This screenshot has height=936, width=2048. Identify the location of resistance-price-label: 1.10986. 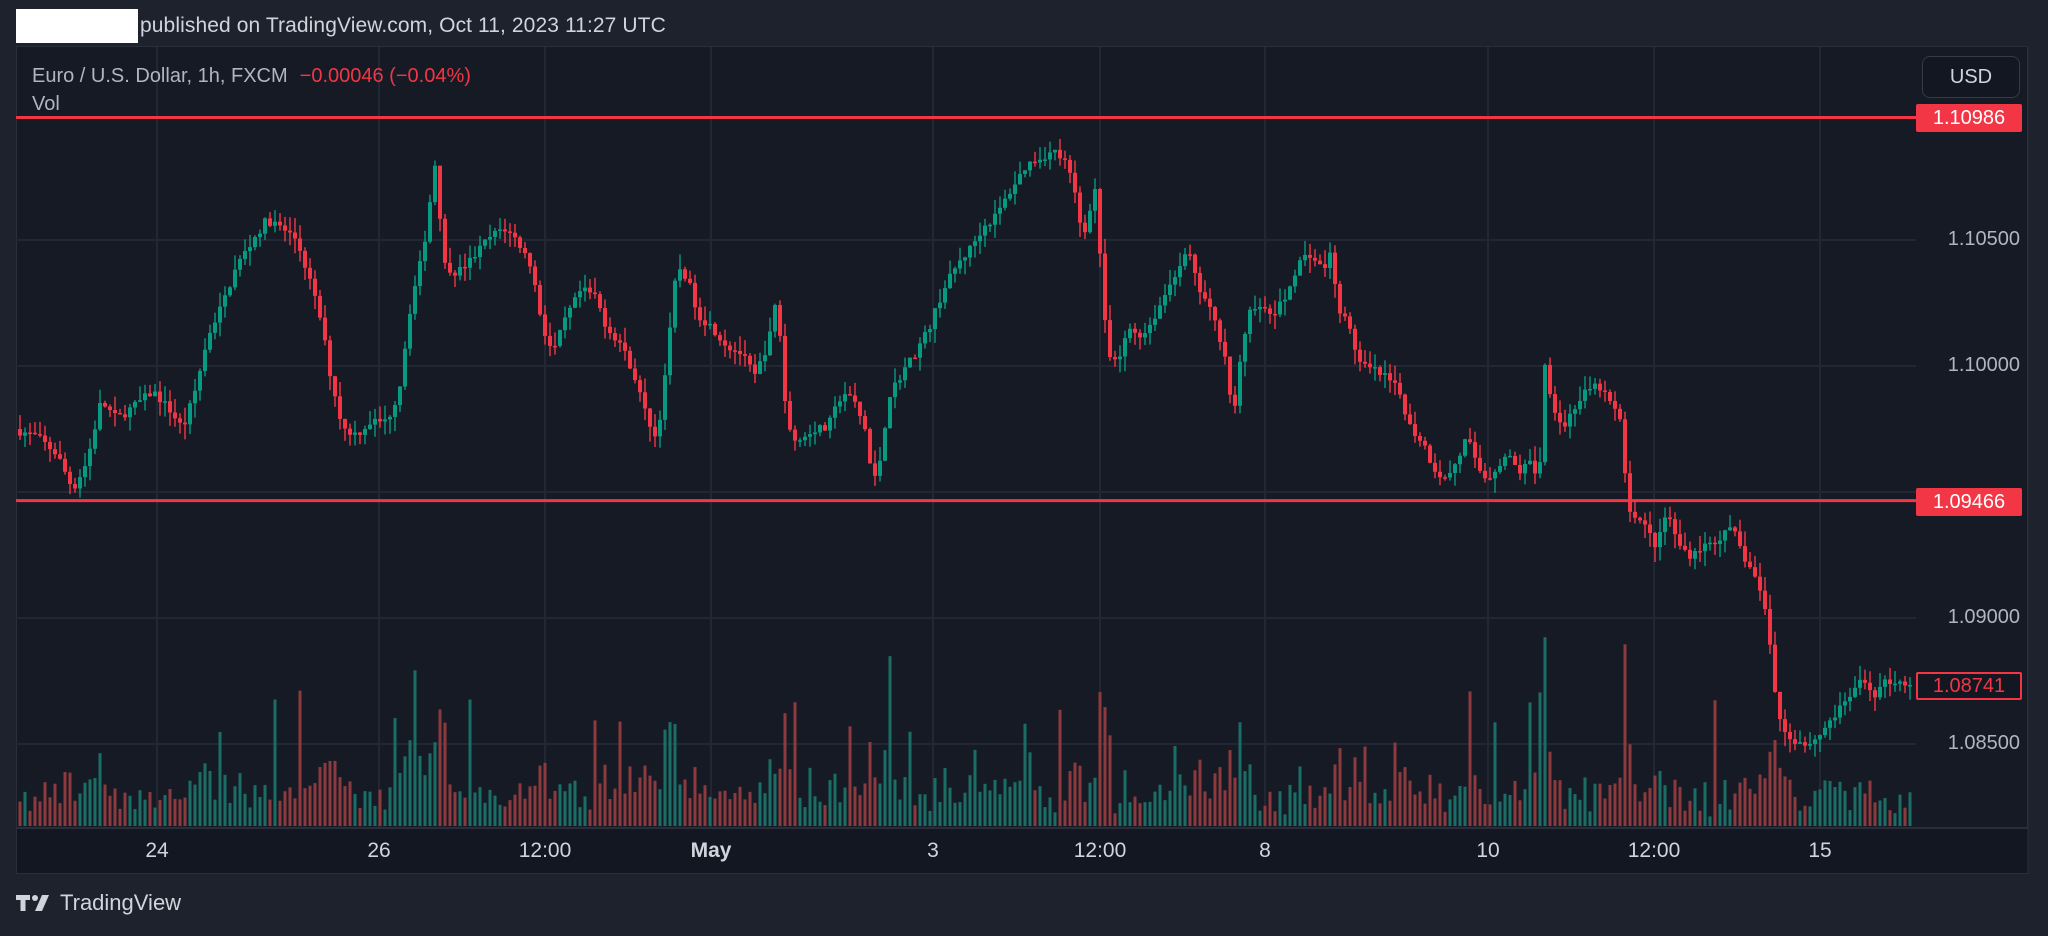
(1969, 118).